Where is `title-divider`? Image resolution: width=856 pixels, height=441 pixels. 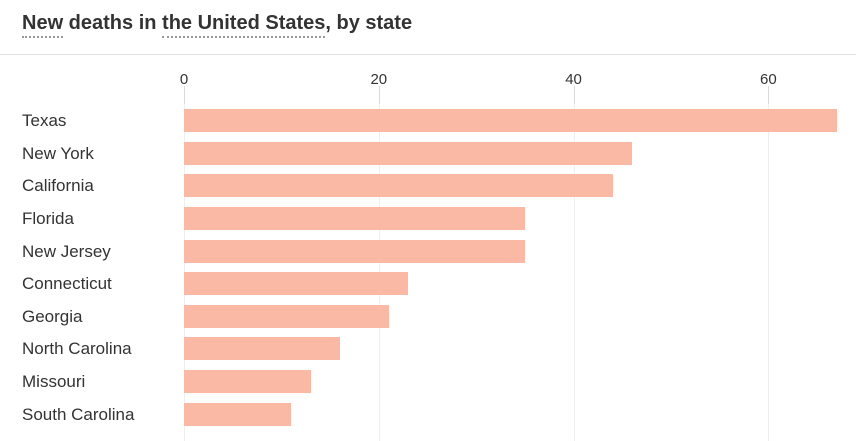
title-divider is located at coordinates (428, 54).